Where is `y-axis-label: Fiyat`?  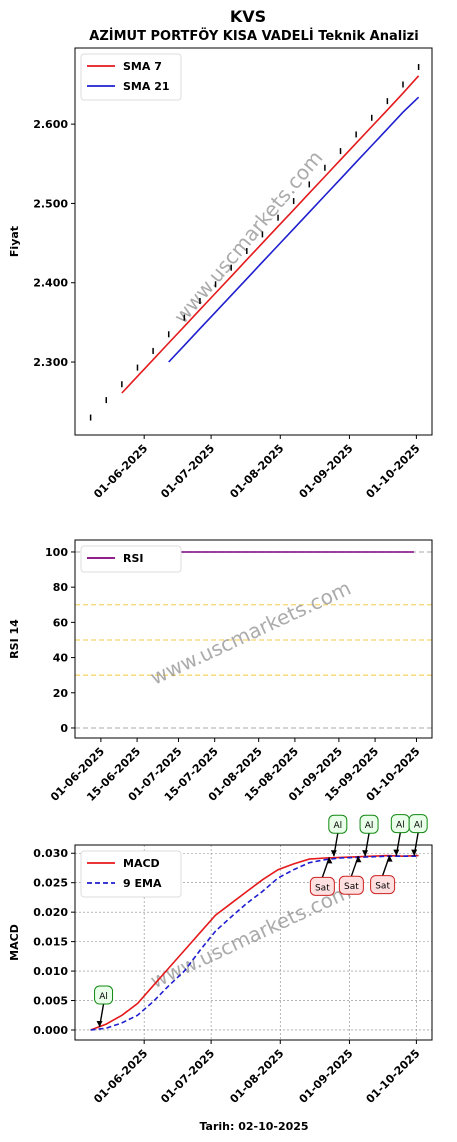 y-axis-label: Fiyat is located at coordinates (14, 241).